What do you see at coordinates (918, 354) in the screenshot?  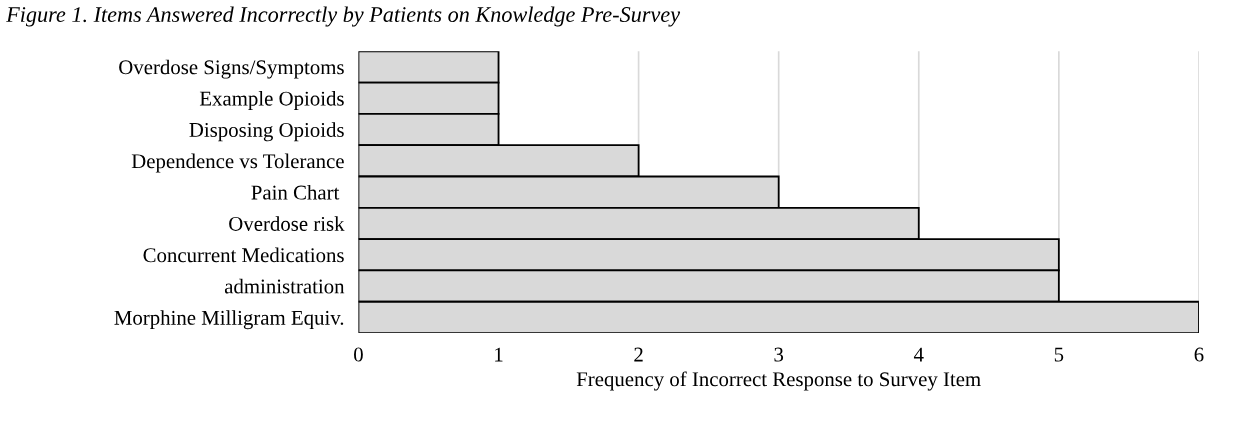 I see `x-tick-label: 4` at bounding box center [918, 354].